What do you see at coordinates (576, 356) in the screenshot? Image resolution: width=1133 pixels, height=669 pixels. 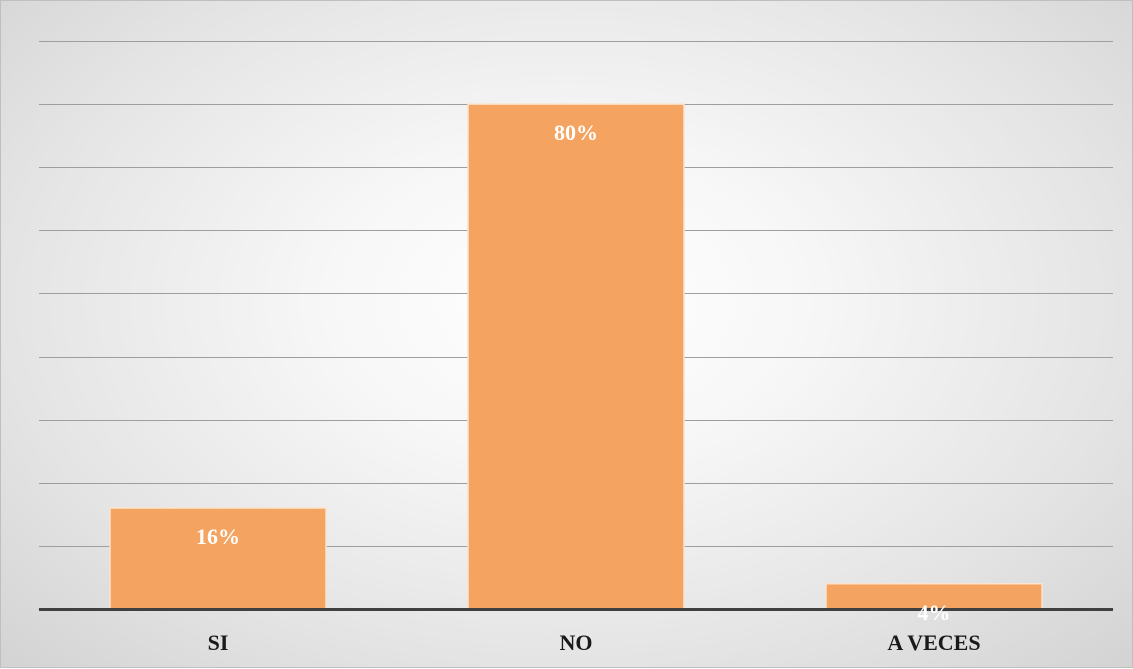 I see `bar-no` at bounding box center [576, 356].